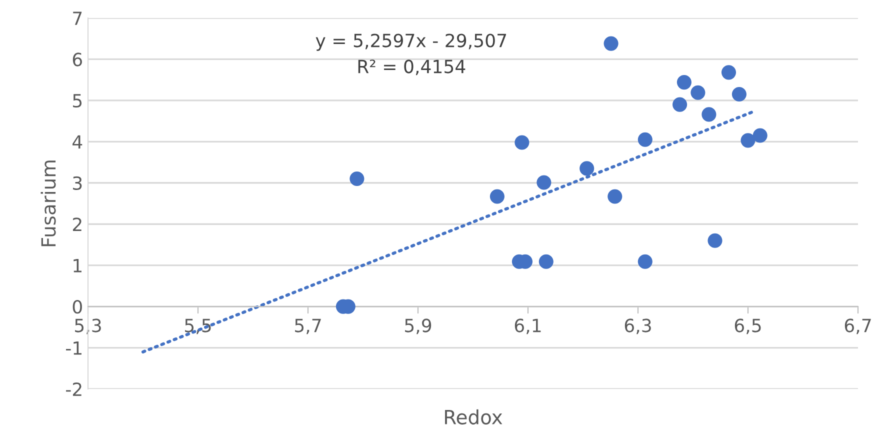 The height and width of the screenshot is (425, 875). I want to click on annotation: y = 5,2597x - 29,507, so click(411, 42).